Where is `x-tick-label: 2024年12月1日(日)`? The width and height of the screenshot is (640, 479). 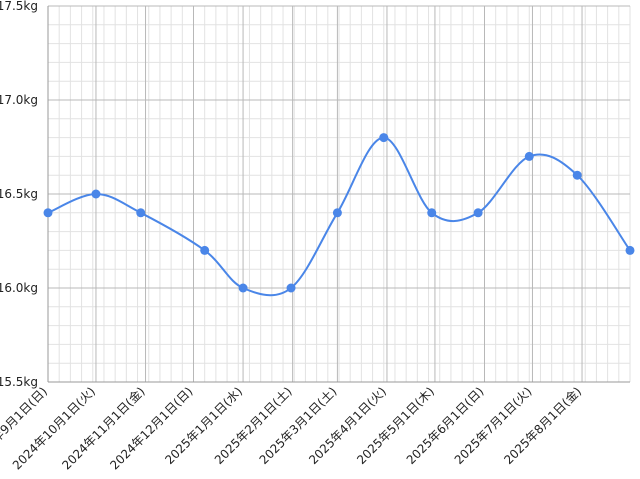 x-tick-label: 2024年12月1日(日) is located at coordinates (151, 428).